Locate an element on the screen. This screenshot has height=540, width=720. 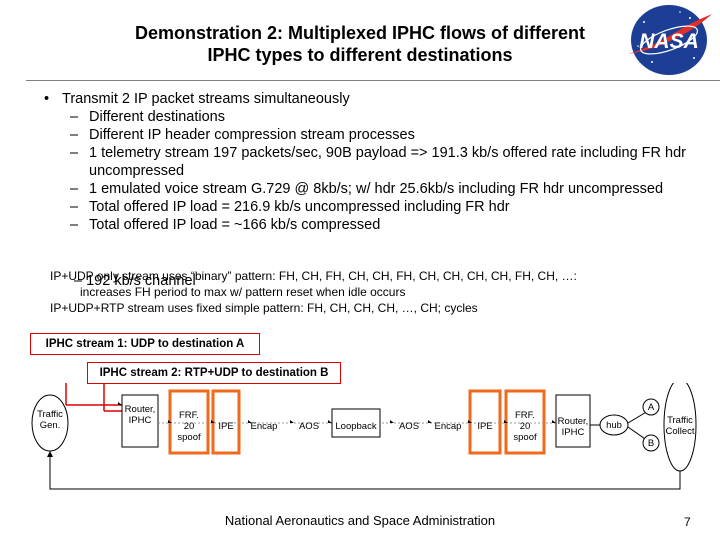
stream-2-label: IPHC stream 2: RTP+UDP to destination B is located at coordinates (214, 373).